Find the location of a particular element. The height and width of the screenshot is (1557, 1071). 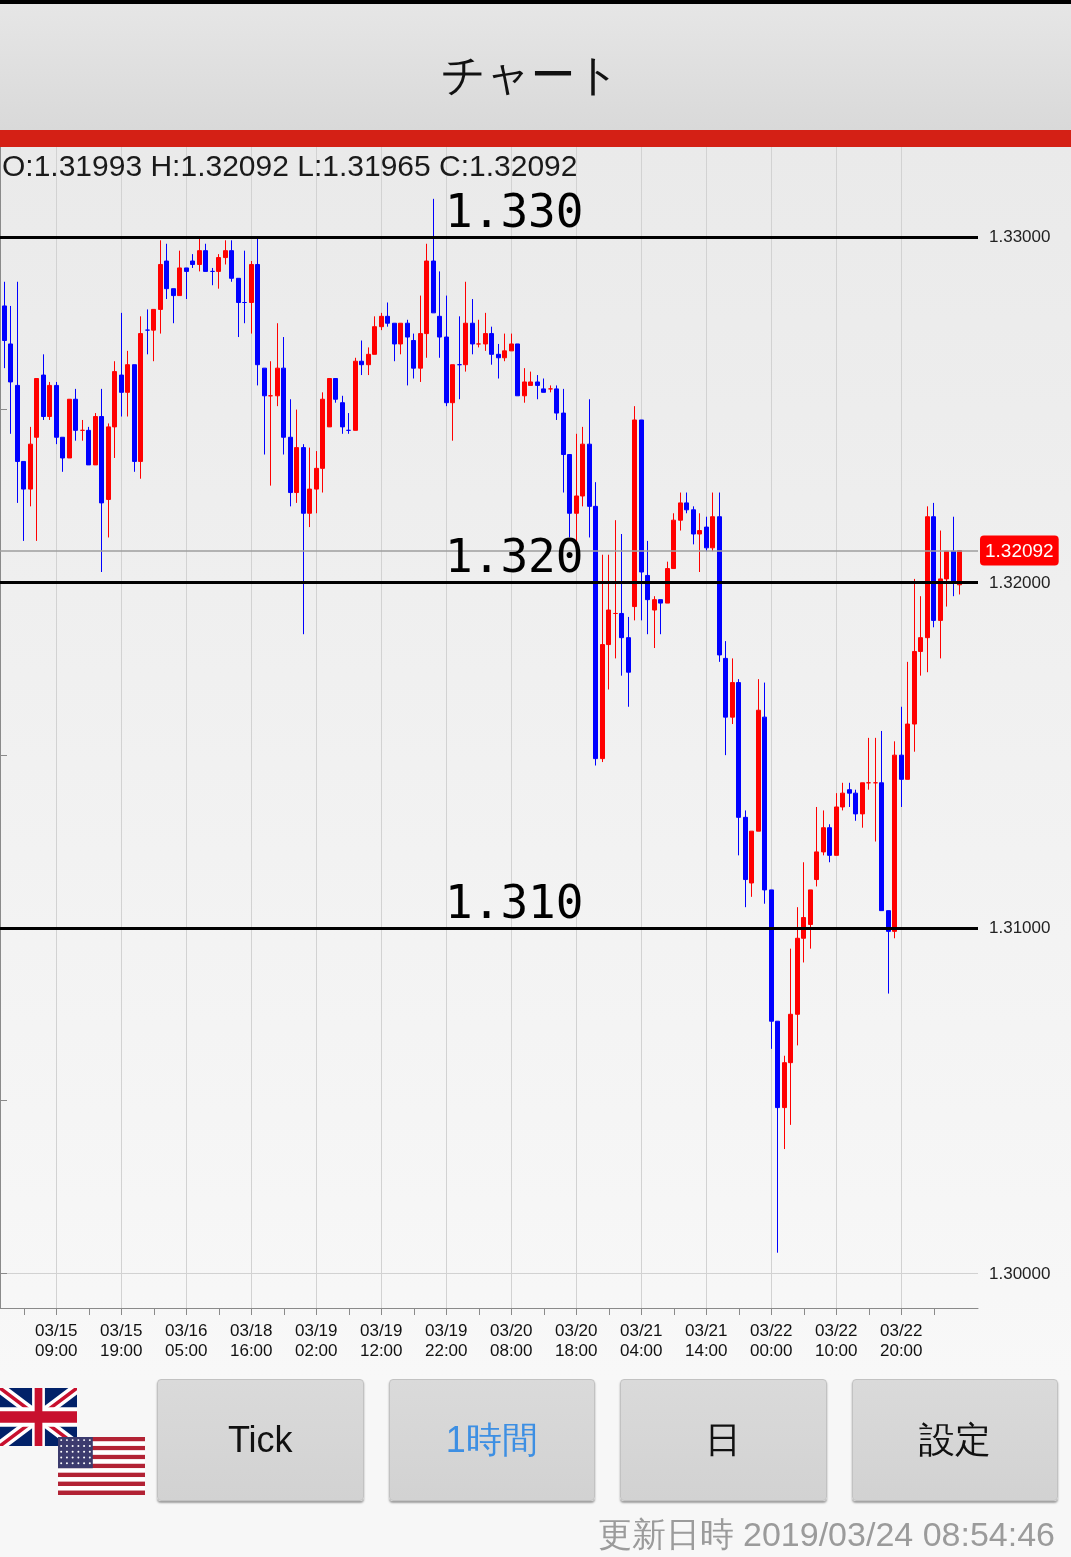

x-tick-label: 03/15 09:00 is located at coordinates (56, 1340).